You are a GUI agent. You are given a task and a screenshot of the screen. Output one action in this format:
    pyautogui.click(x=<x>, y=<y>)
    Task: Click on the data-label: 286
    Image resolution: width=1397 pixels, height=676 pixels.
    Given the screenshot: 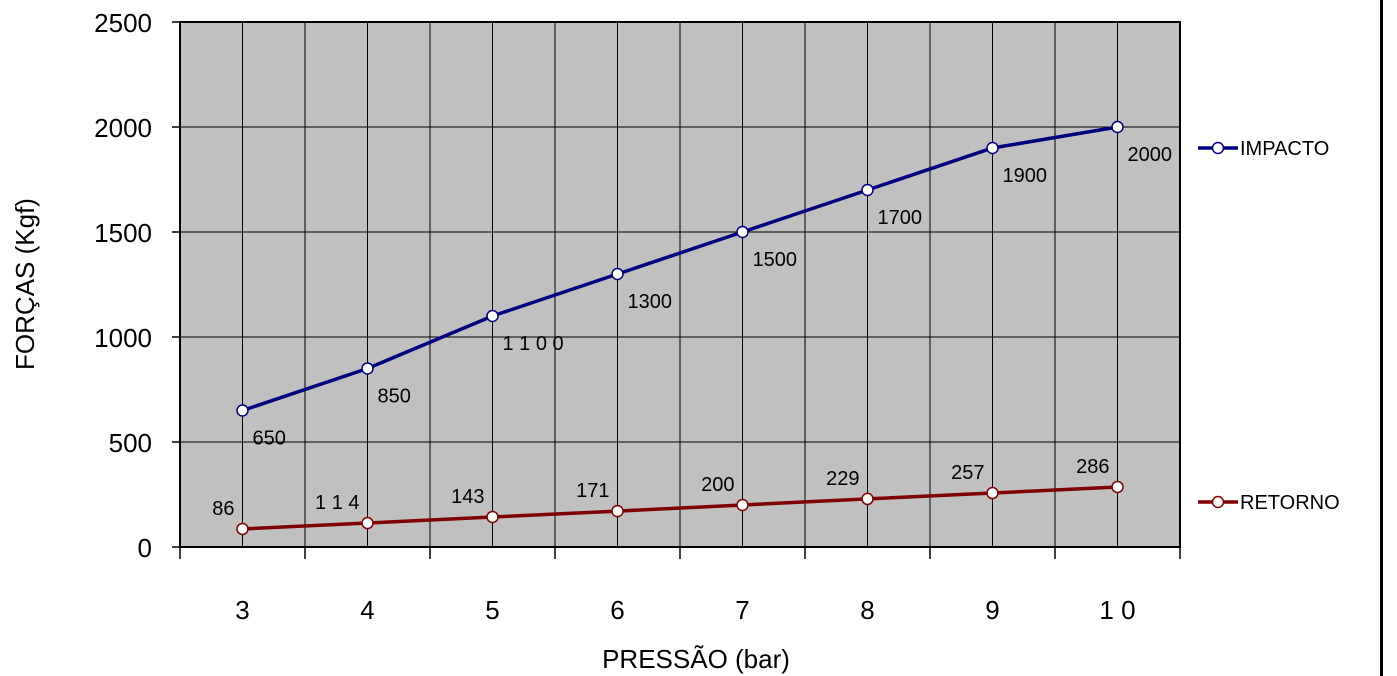 What is the action you would take?
    pyautogui.click(x=1092, y=467)
    